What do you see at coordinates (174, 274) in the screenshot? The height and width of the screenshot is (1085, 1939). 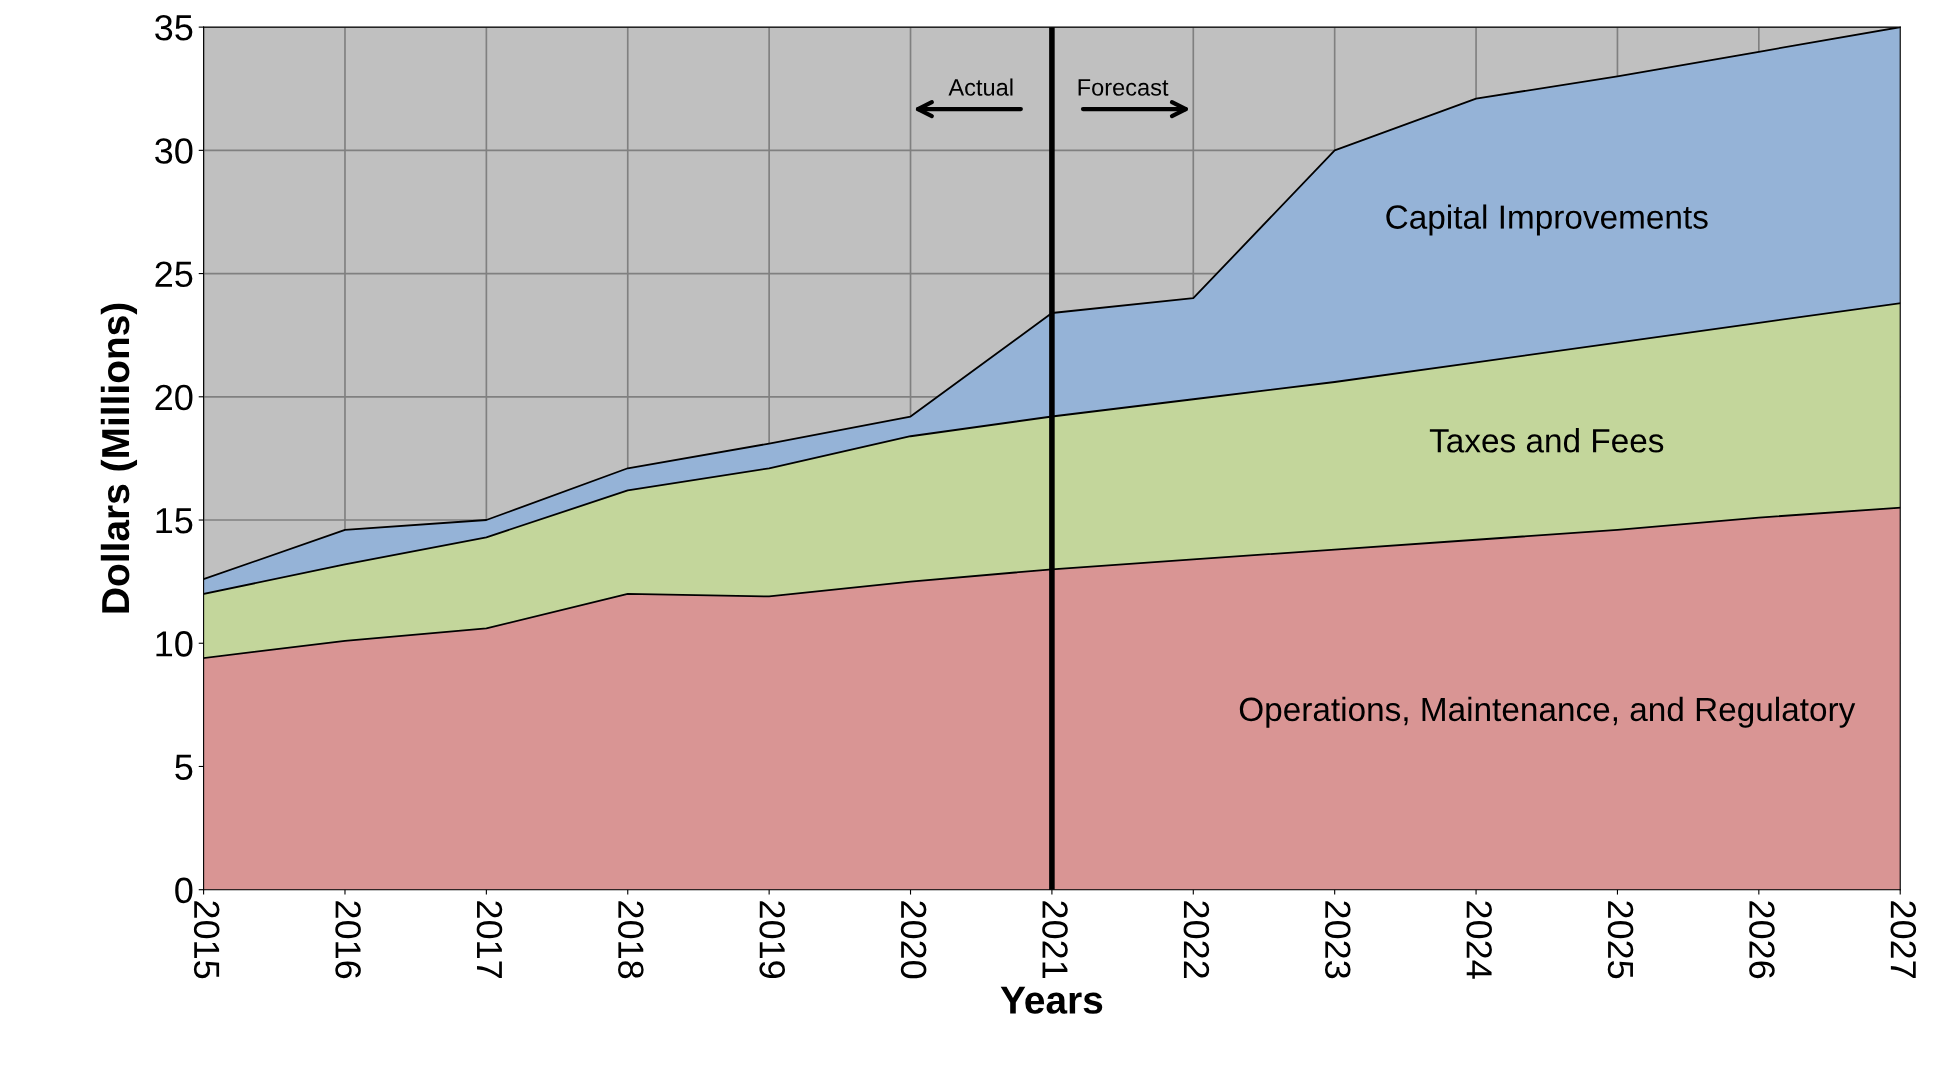 I see `y-tick-label: 25` at bounding box center [174, 274].